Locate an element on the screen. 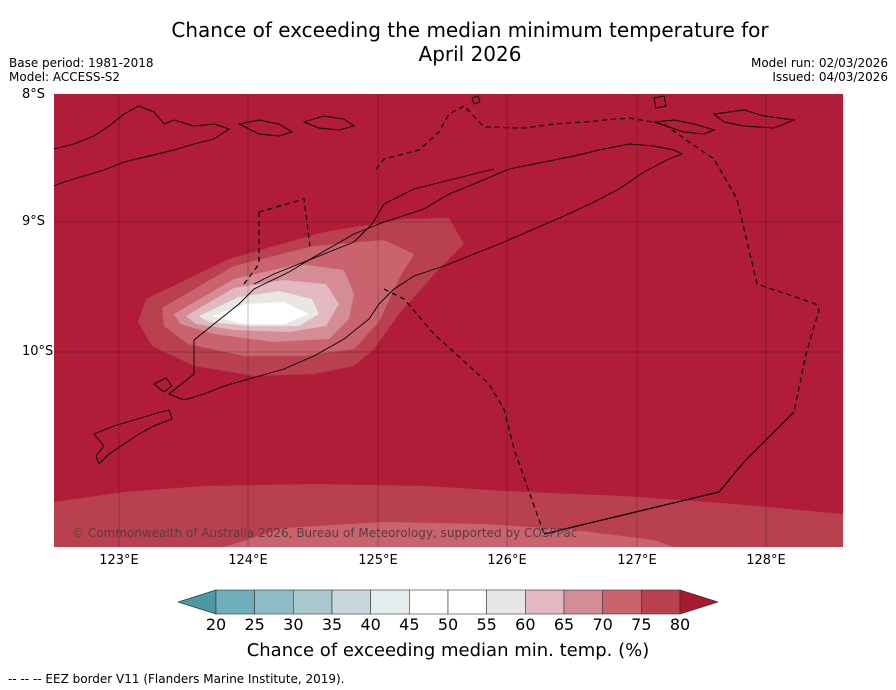 The height and width of the screenshot is (690, 896). rote-island is located at coordinates (133, 437).